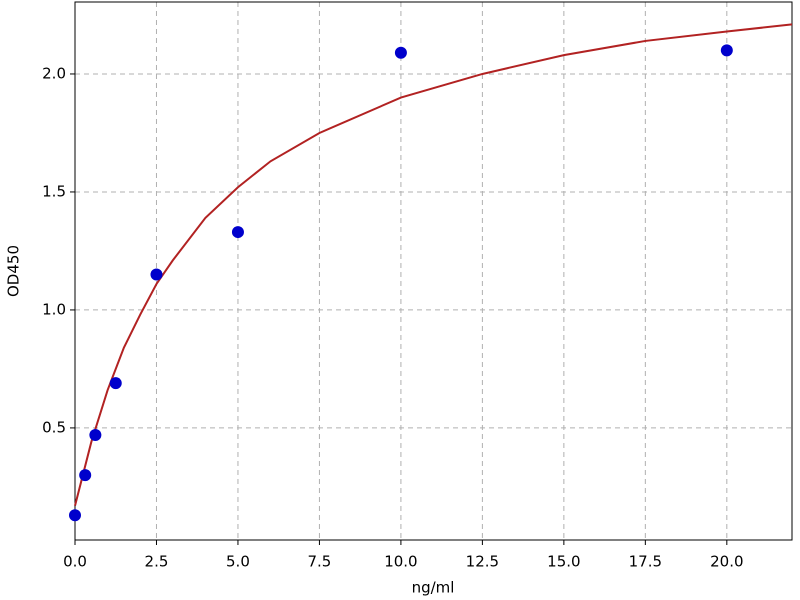 This screenshot has width=800, height=600. I want to click on x-tick-label: 7.5, so click(320, 562).